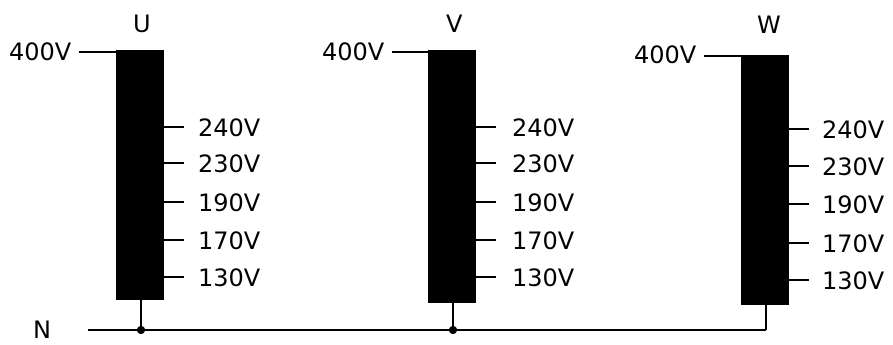 This screenshot has width=893, height=345. Describe the element at coordinates (229, 164) in the screenshot. I see `phase-u-tap-label: 230V` at that location.